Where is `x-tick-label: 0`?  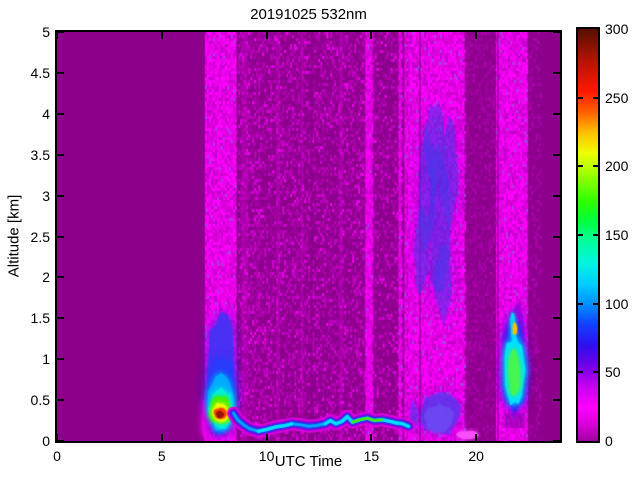 x-tick-label: 0 is located at coordinates (57, 456).